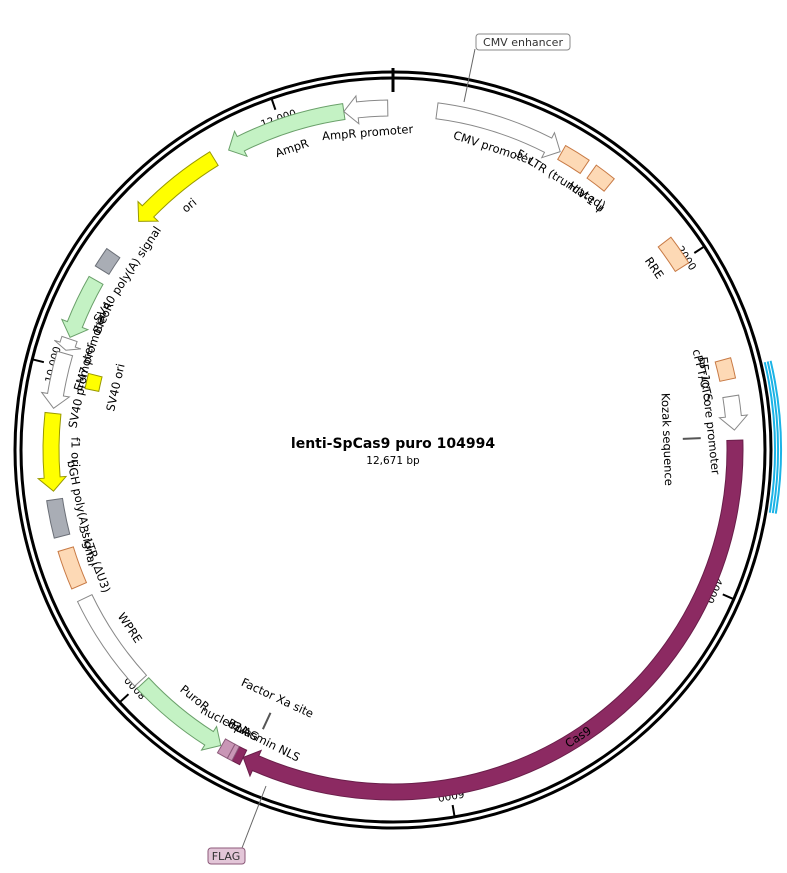  I want to click on 5-ltr-truncated-feature, so click(573, 159).